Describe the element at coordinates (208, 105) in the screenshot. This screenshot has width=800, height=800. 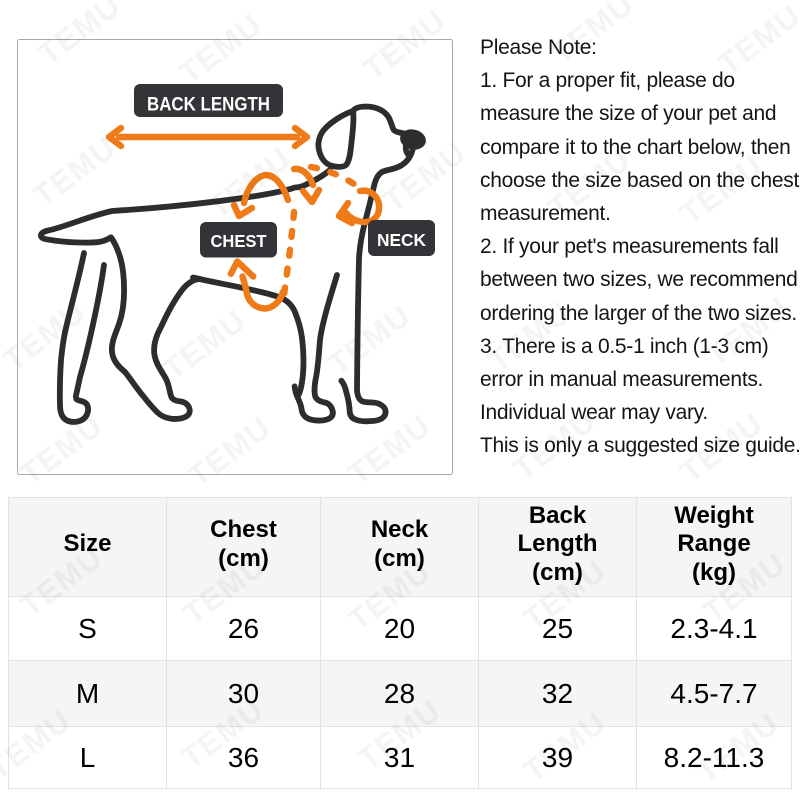
I see `svg-text: BACK LENGTH` at that location.